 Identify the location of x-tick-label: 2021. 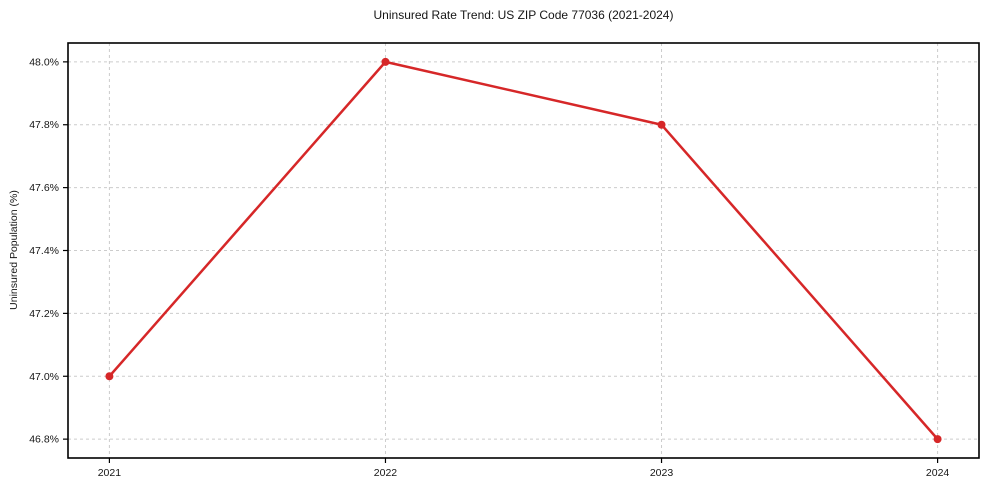
(110, 473).